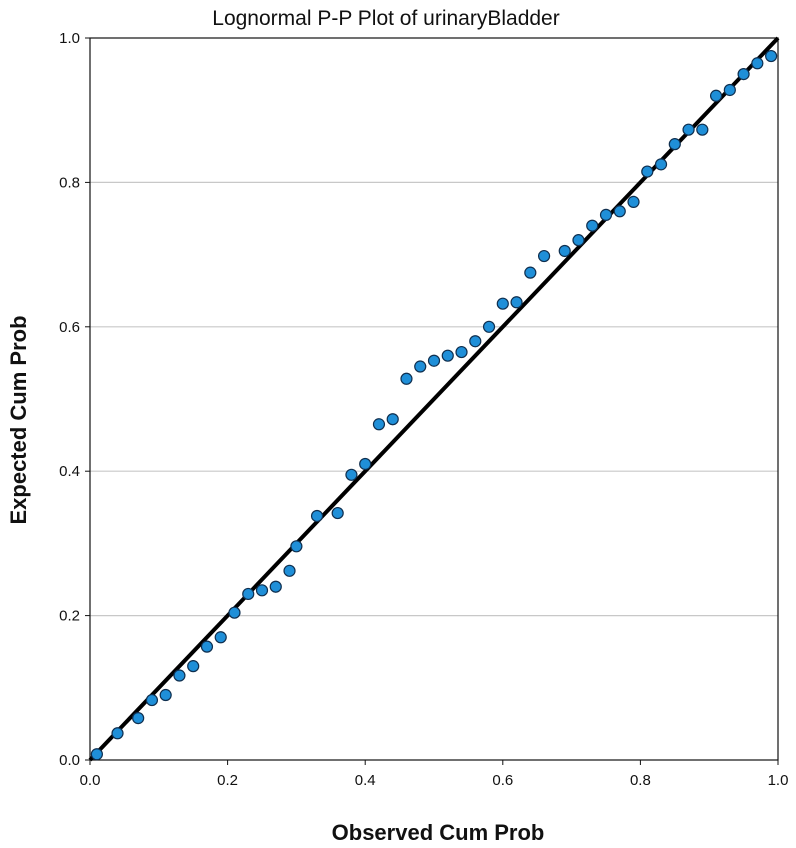 This screenshot has width=796, height=848. I want to click on x-axis-ticks: 0.0 0.2 0.4 0.6 0.8 1.0, so click(434, 774).